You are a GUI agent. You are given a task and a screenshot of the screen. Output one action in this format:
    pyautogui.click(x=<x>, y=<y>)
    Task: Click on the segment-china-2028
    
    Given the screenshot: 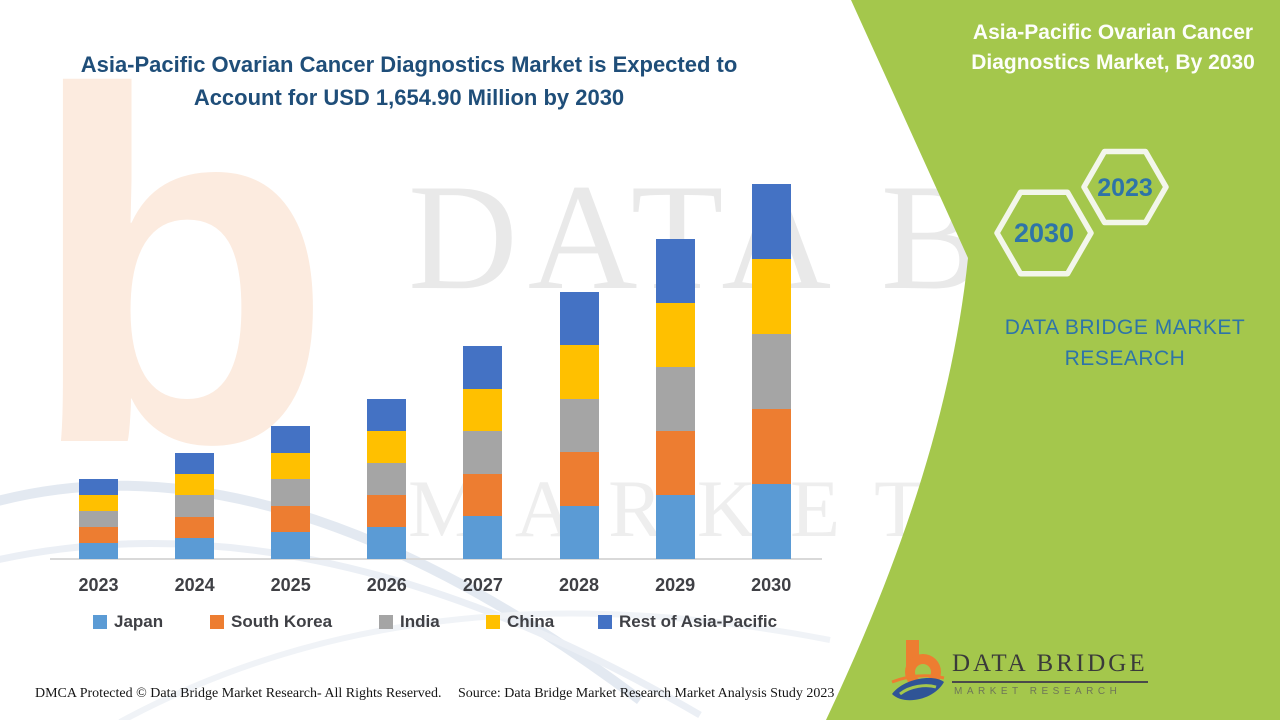 What is the action you would take?
    pyautogui.click(x=579, y=372)
    